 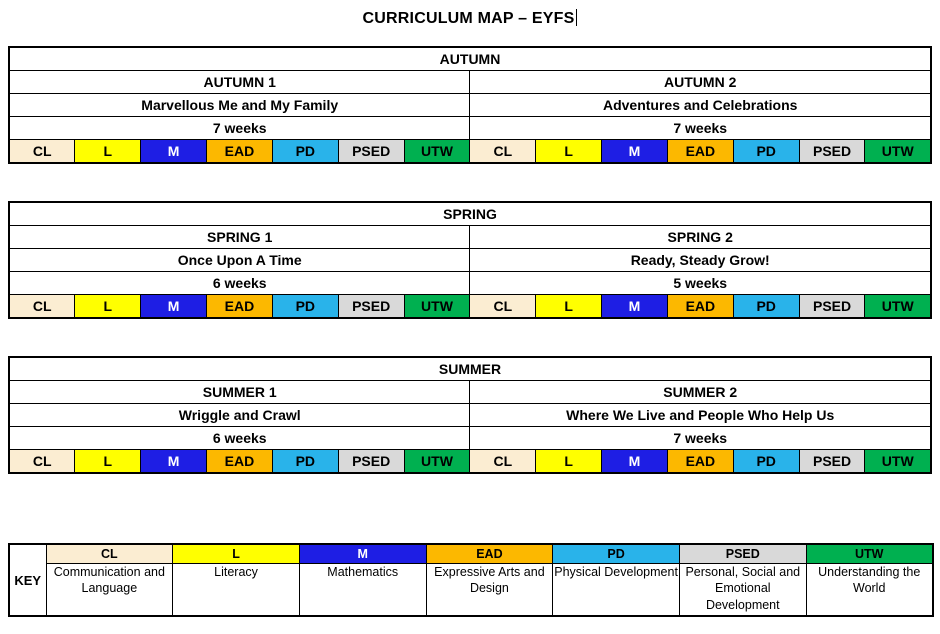 I want to click on text-cursor, so click(x=577, y=17).